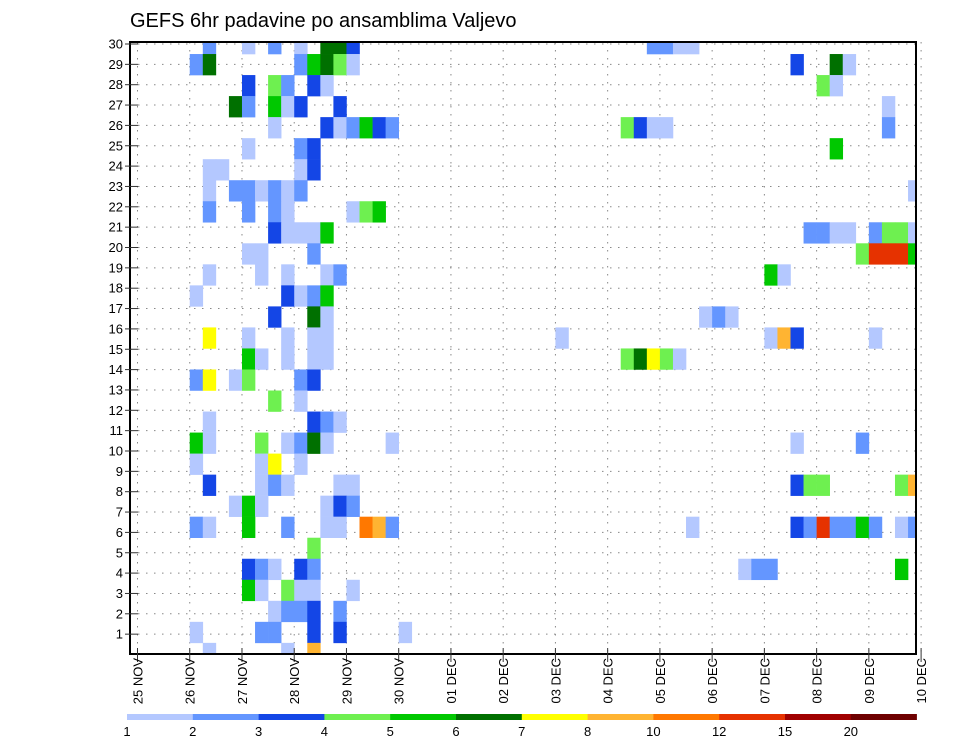  I want to click on x-tick-label: 30 NOV, so click(399, 681).